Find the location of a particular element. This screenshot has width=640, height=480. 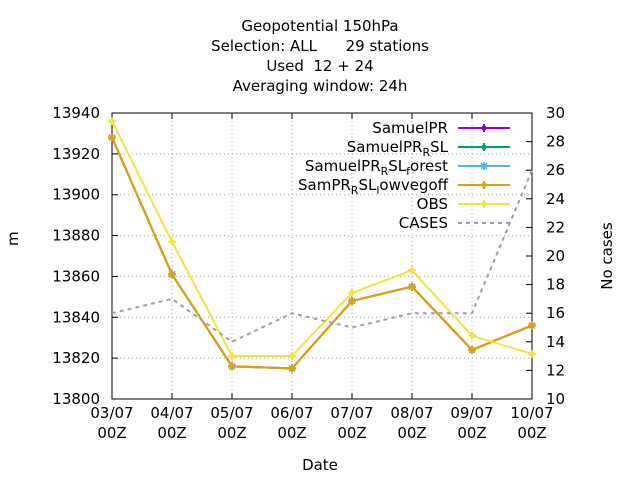

y2-tick-label: 16 is located at coordinates (555, 313).